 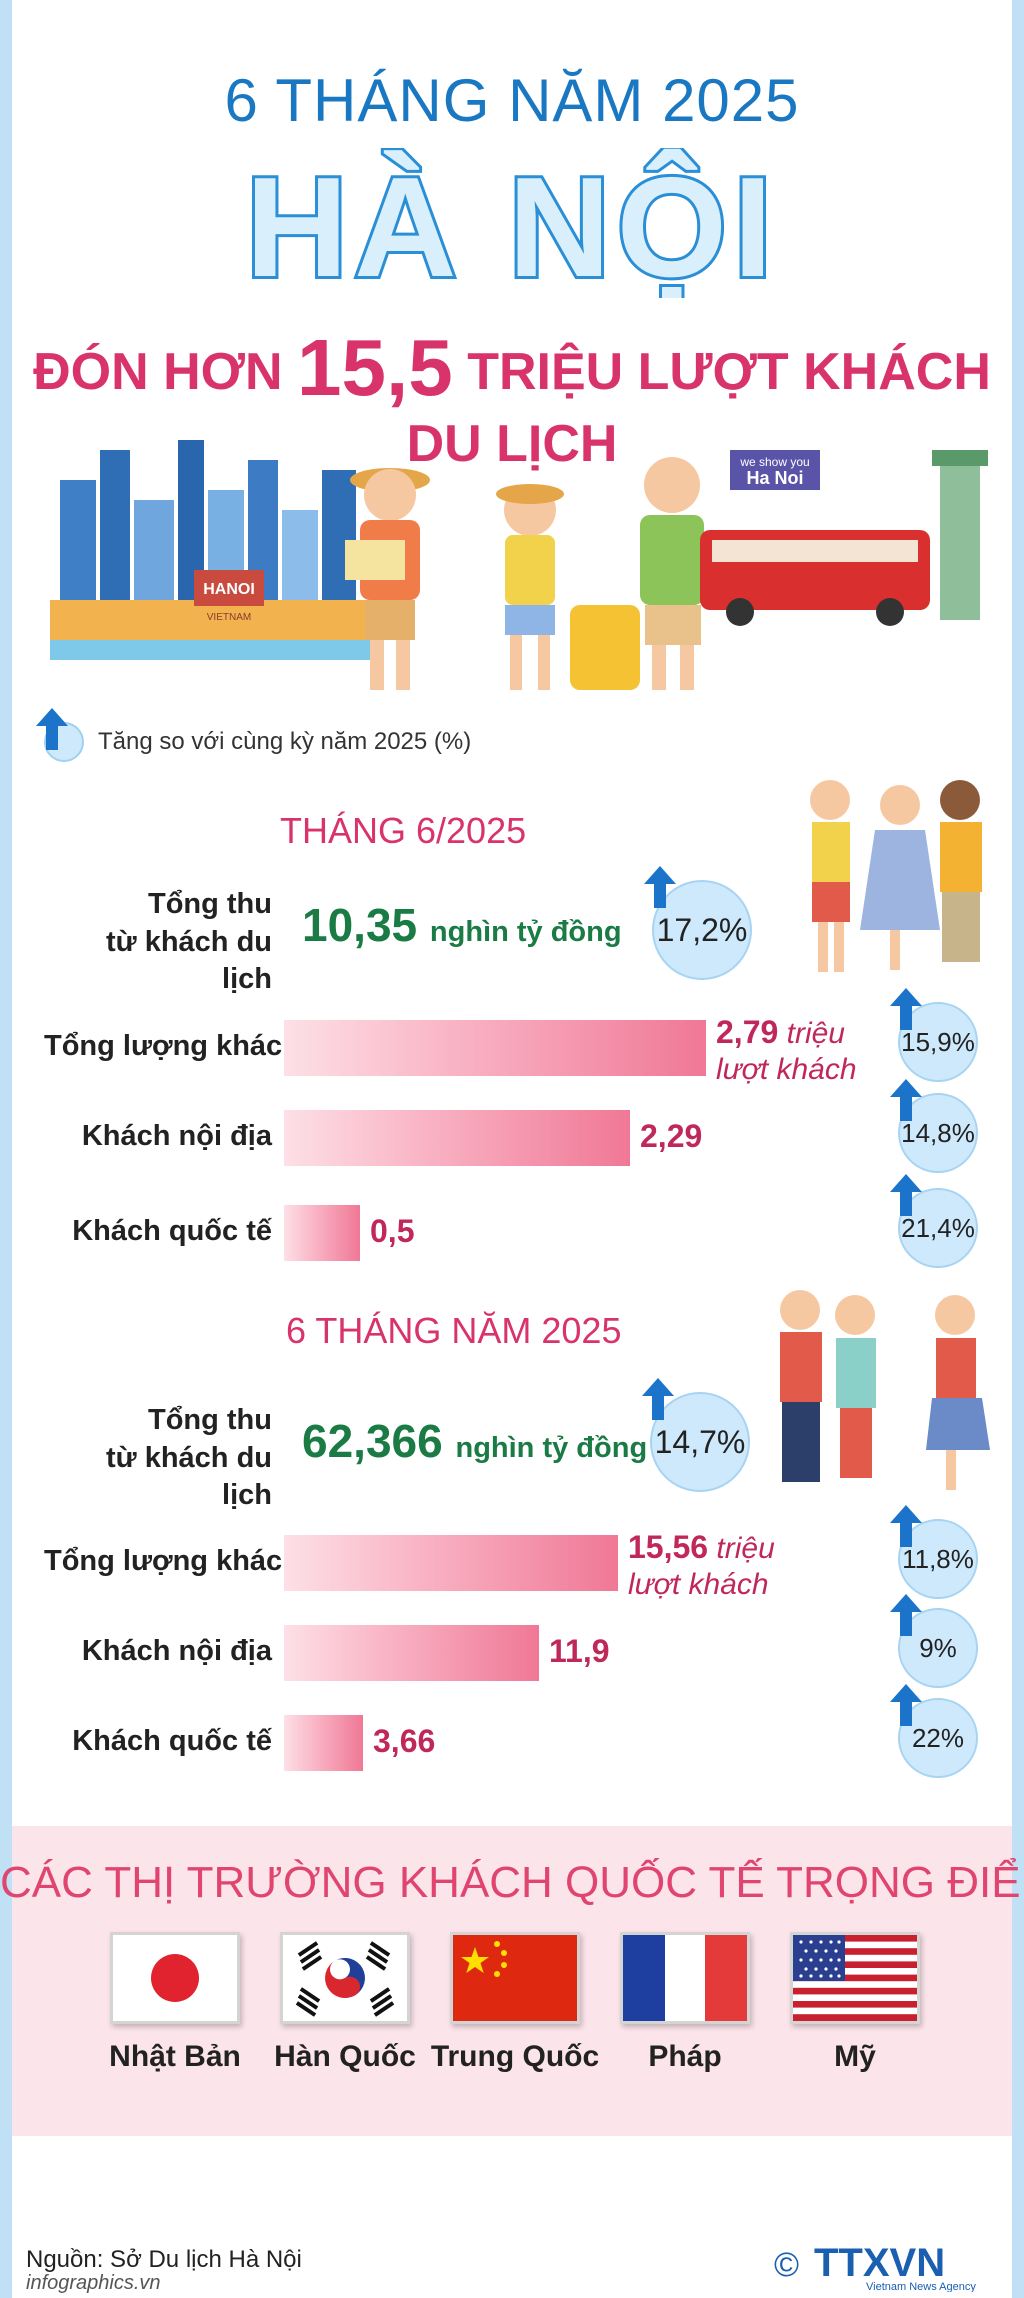 I want to click on china-flag-icon, so click(x=515, y=1978).